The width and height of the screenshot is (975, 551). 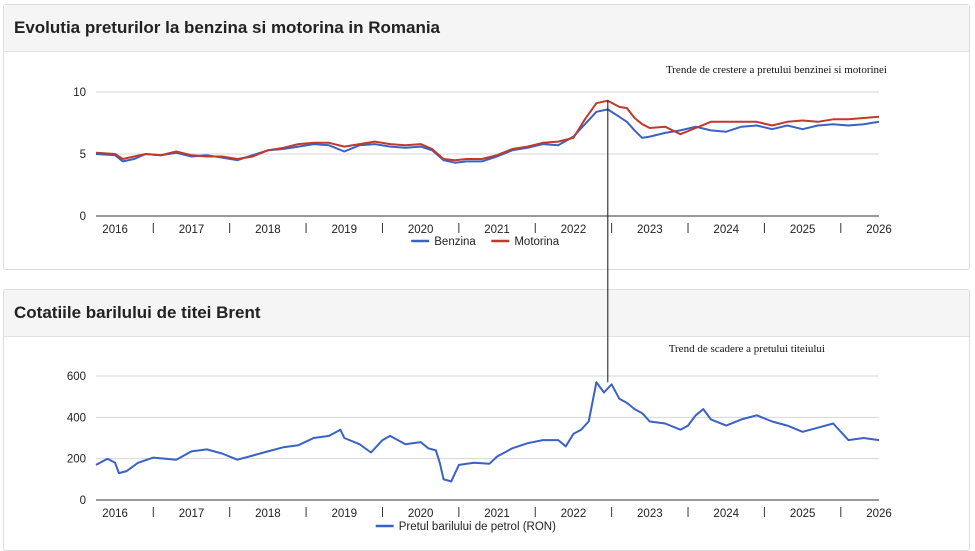 What do you see at coordinates (76, 460) in the screenshot?
I see `y-tick-label: 200` at bounding box center [76, 460].